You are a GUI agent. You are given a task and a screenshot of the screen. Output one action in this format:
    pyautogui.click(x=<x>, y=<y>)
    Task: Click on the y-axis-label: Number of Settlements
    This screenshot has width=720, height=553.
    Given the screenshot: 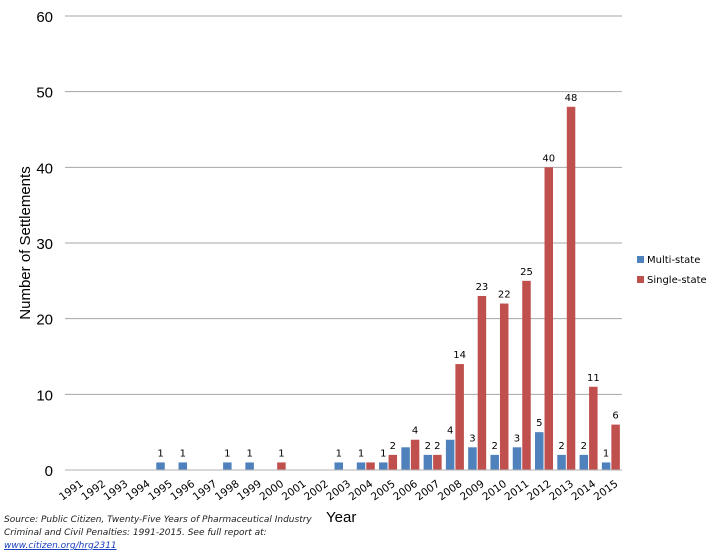 What is the action you would take?
    pyautogui.click(x=25, y=242)
    